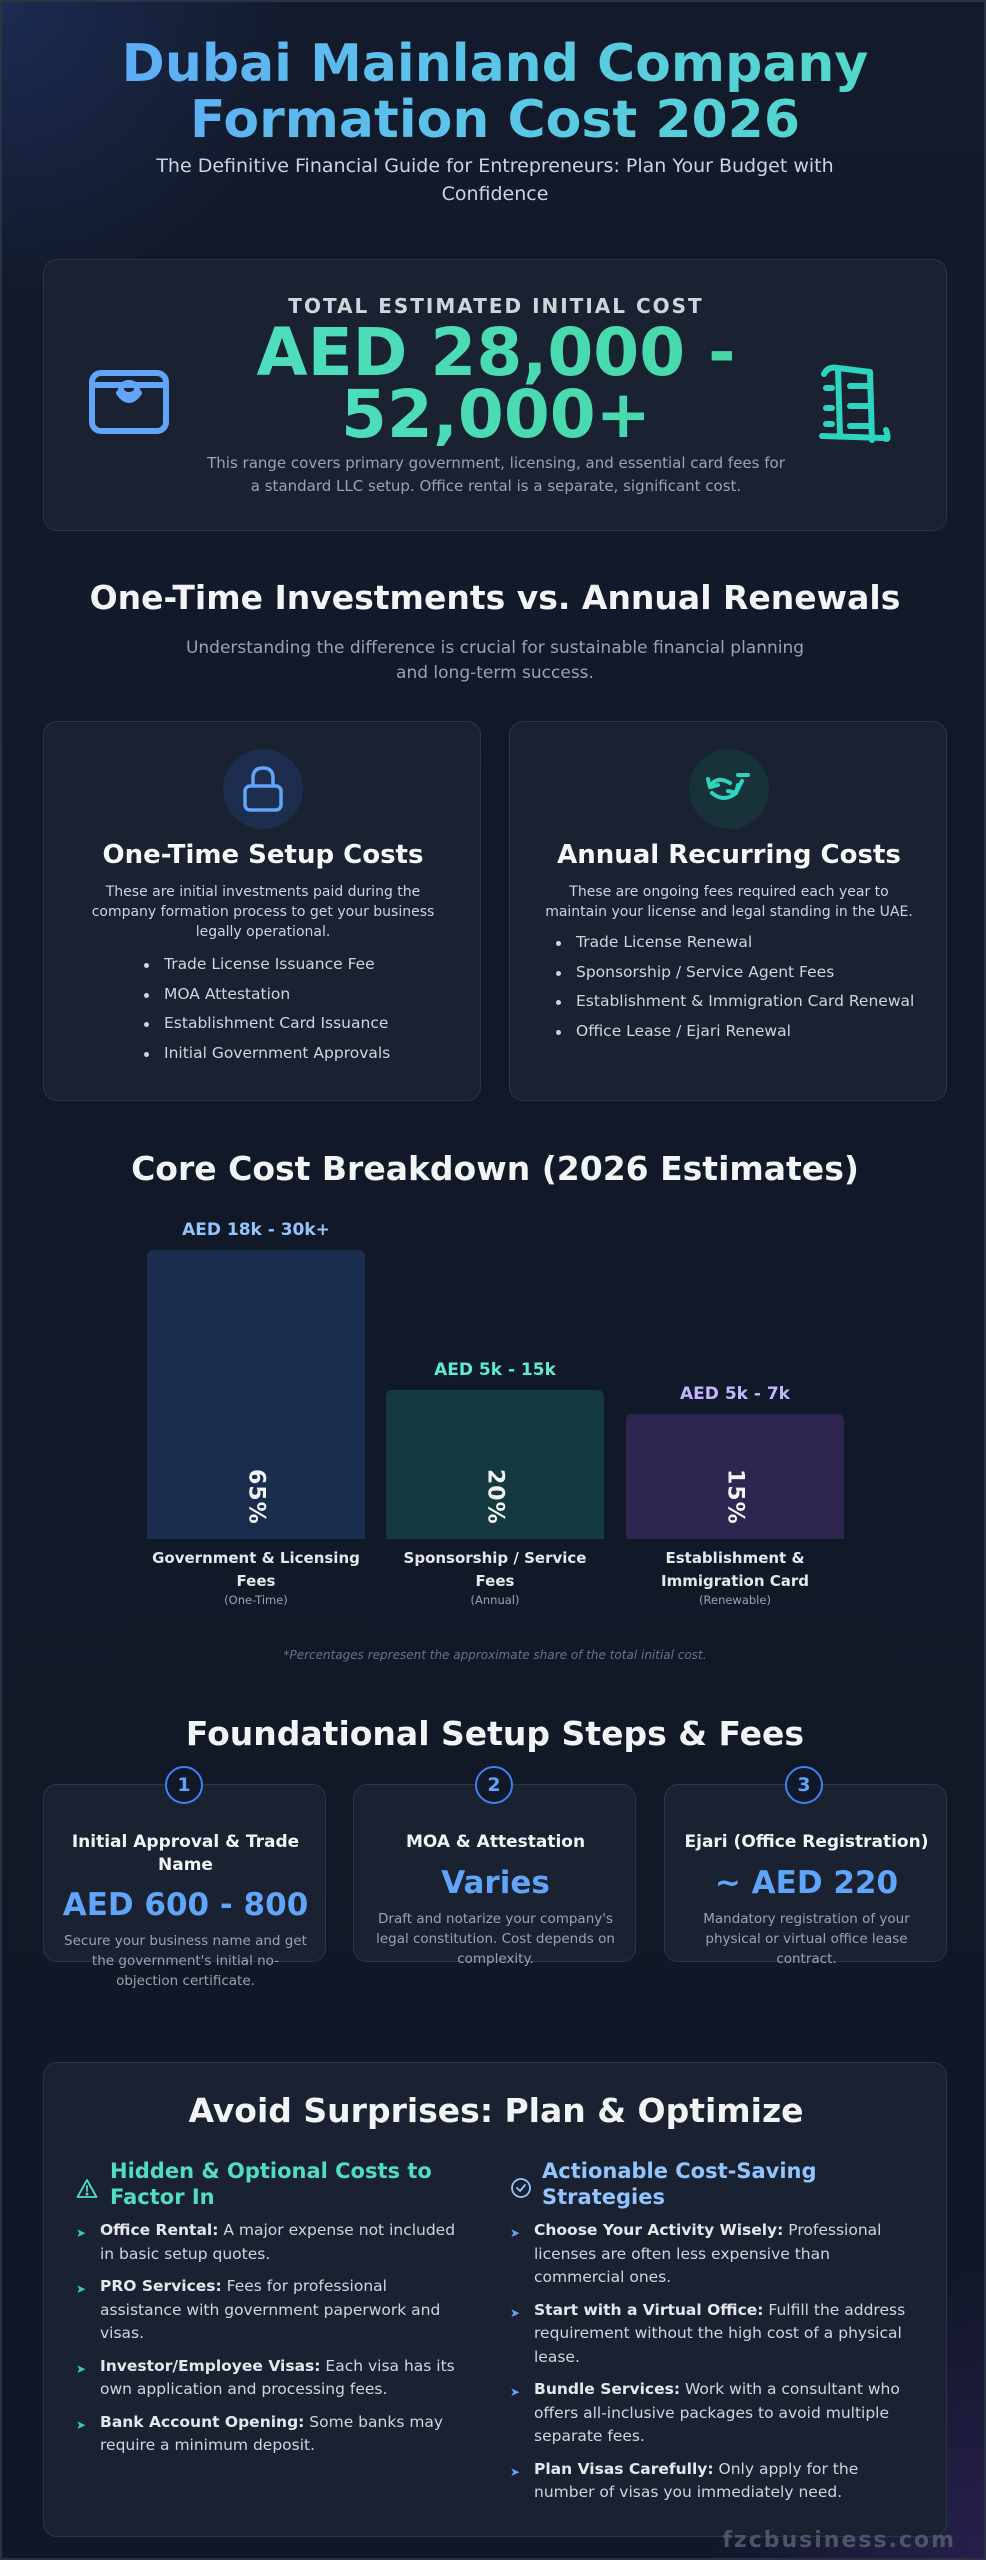 This screenshot has height=2560, width=986. Describe the element at coordinates (649, 2309) in the screenshot. I see `item-label: Start with a Virtual Office:` at that location.